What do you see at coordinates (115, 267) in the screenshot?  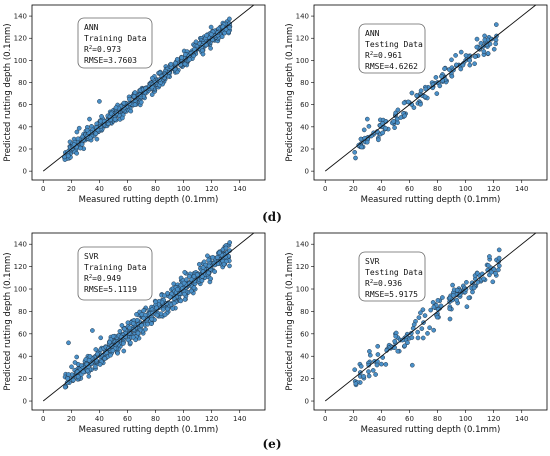 I see `dataset-name: Training Data` at bounding box center [115, 267].